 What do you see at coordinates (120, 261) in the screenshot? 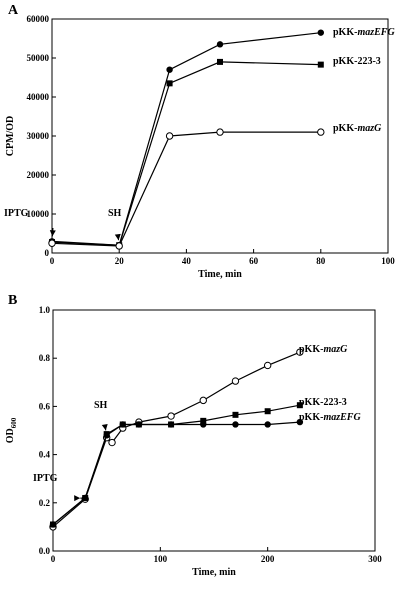
I see `x-tick-label: 20` at bounding box center [120, 261].